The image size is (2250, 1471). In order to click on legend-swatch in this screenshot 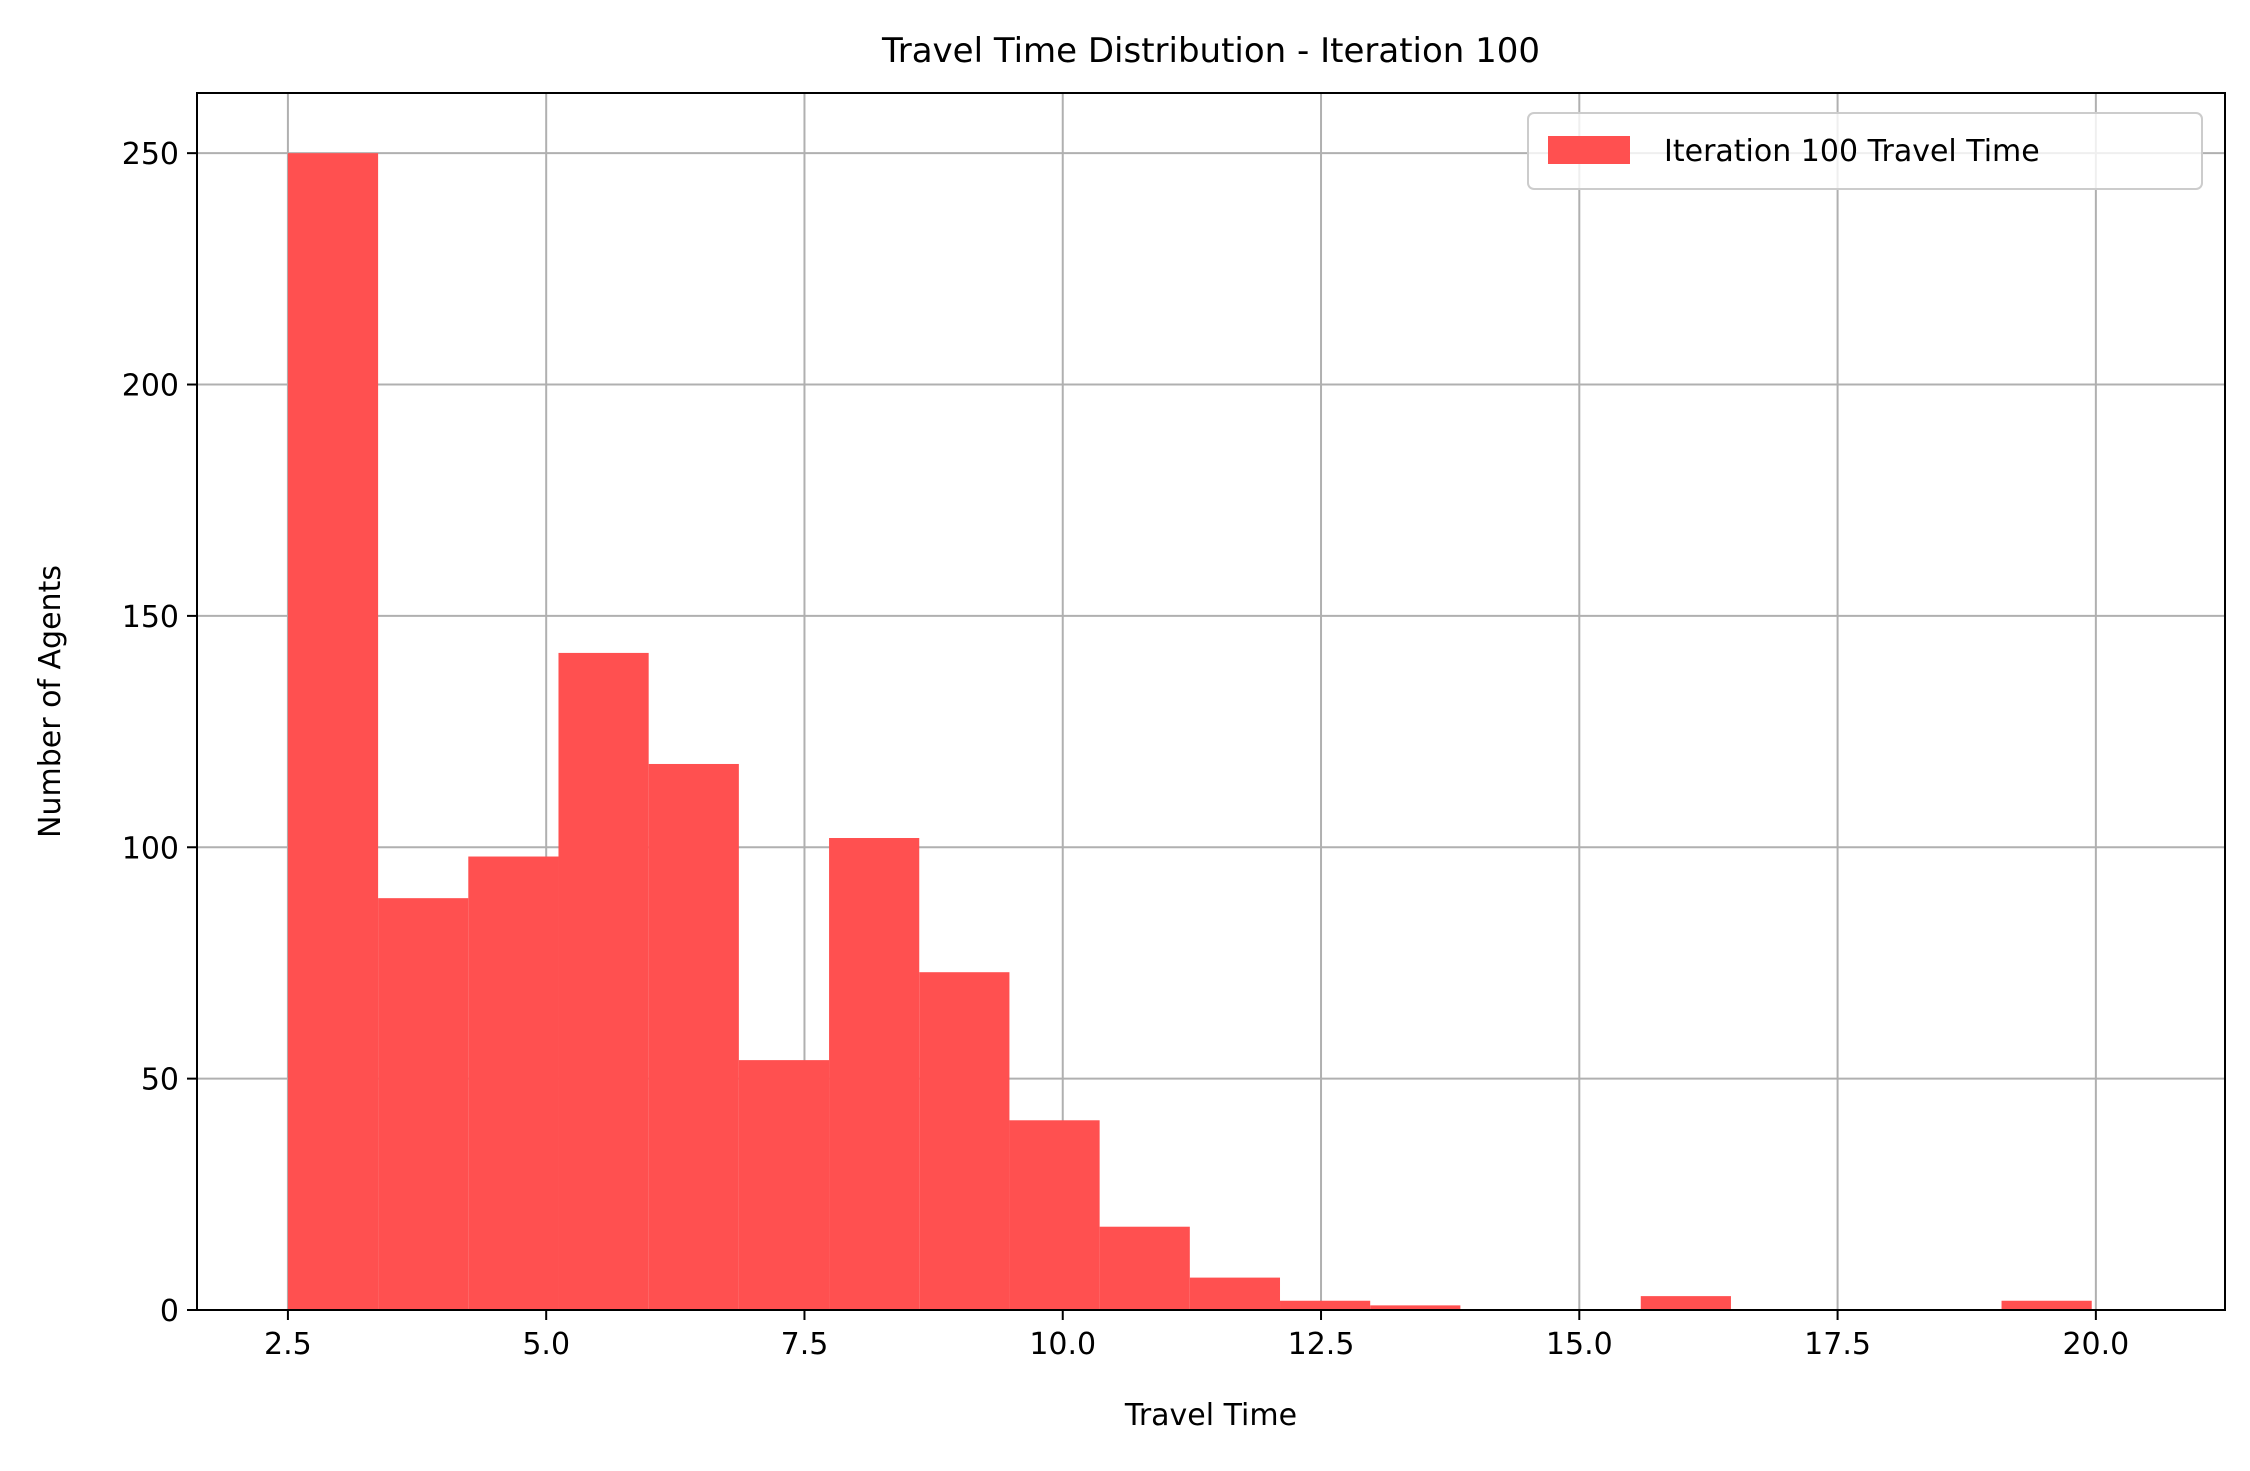, I will do `click(1589, 150)`.